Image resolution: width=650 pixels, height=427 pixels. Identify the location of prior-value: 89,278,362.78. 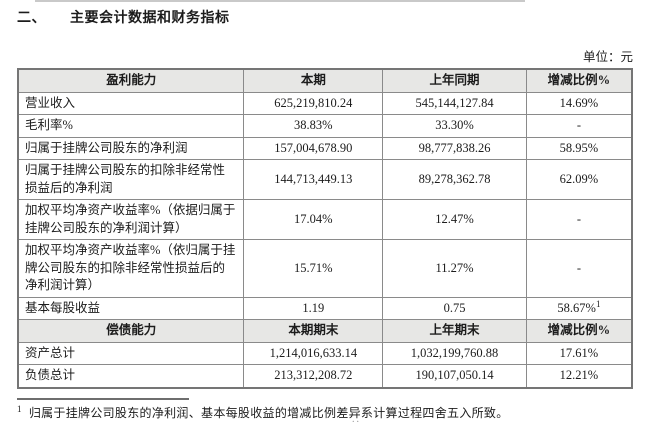
(454, 179).